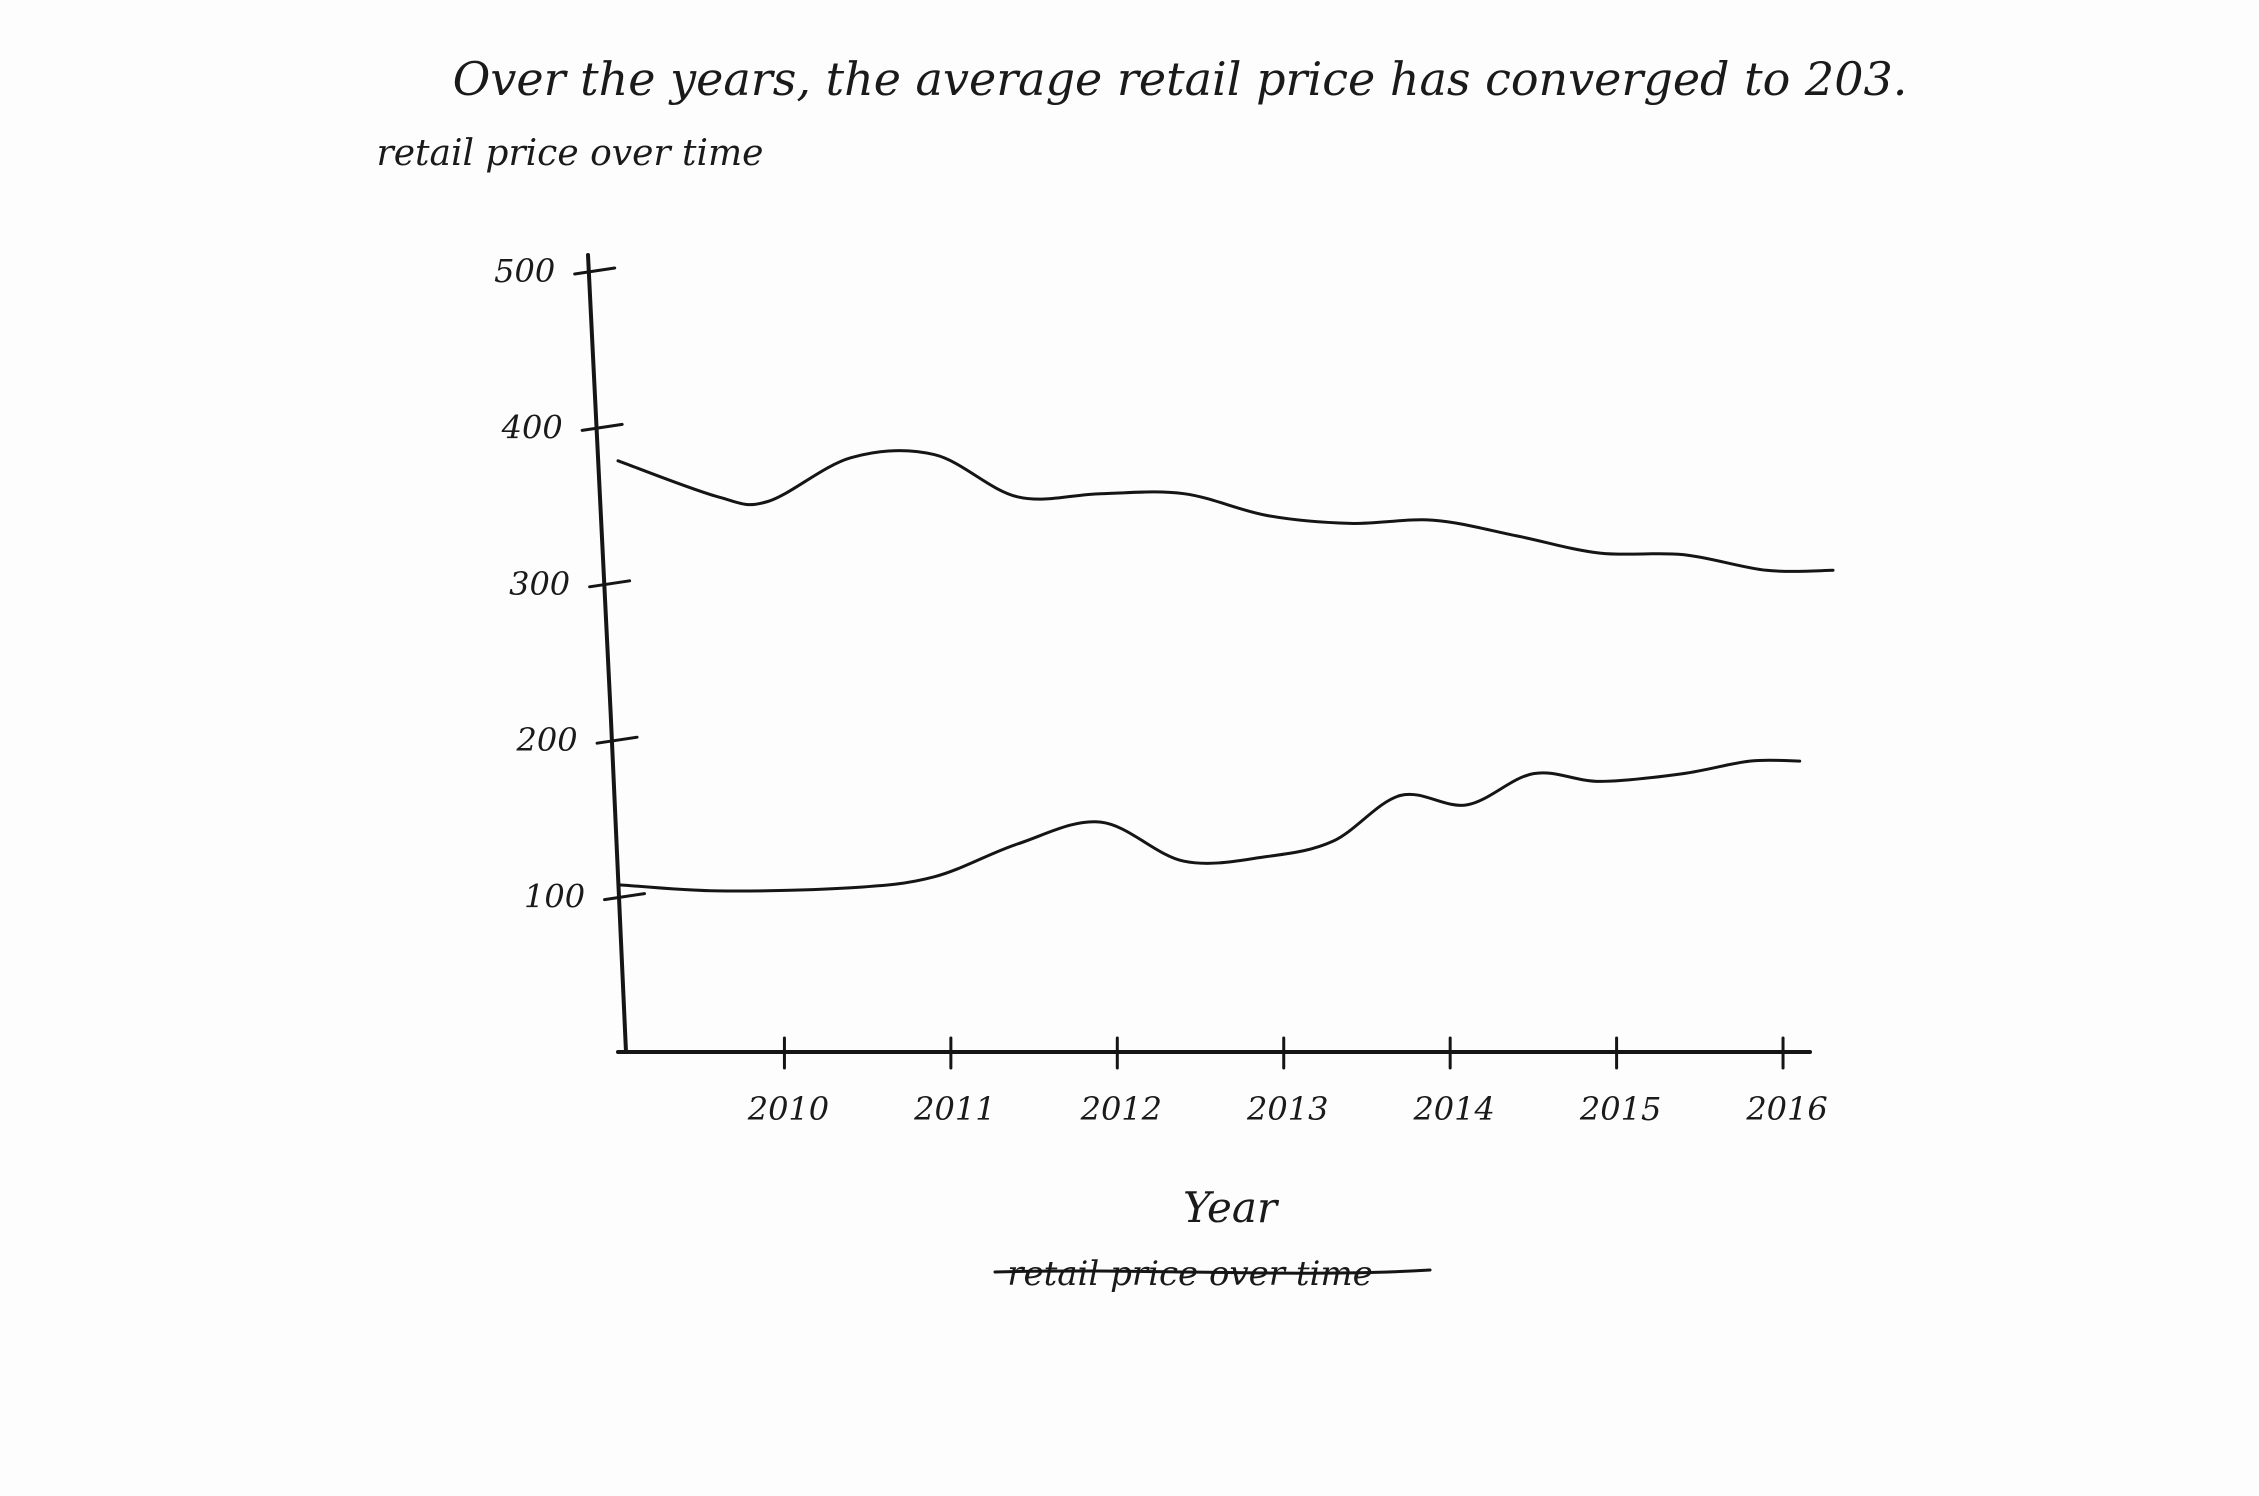  Describe the element at coordinates (1786, 1109) in the screenshot. I see `x-tick-label: 2016` at that location.